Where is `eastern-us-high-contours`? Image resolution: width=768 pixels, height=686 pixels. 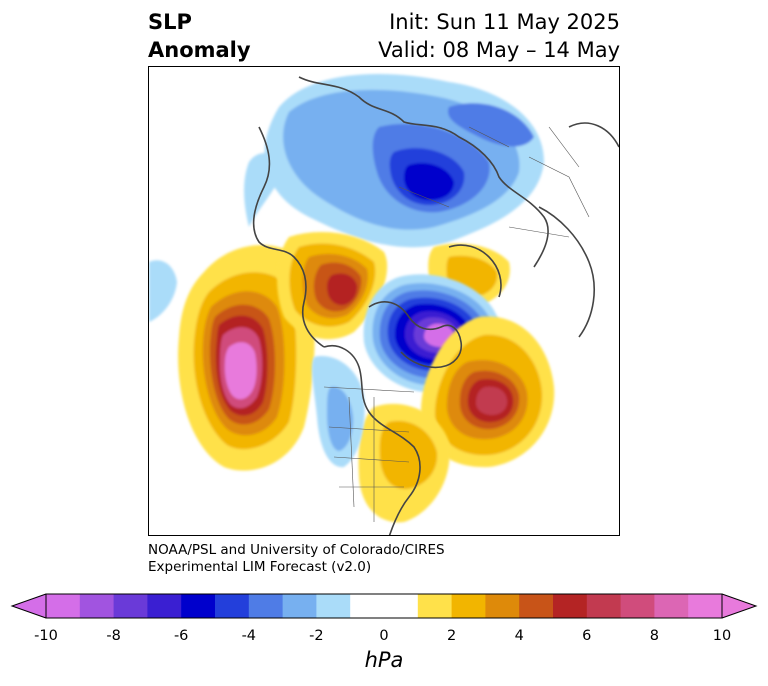 eastern-us-high-contours is located at coordinates (404, 463).